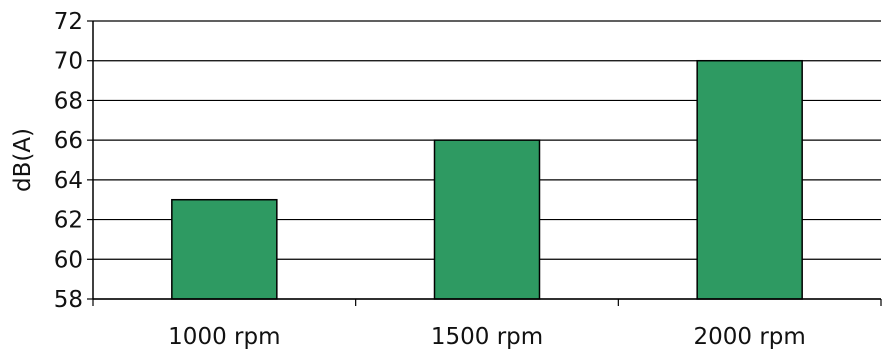 The width and height of the screenshot is (882, 354). What do you see at coordinates (68, 101) in the screenshot?
I see `y-tick-label: 68` at bounding box center [68, 101].